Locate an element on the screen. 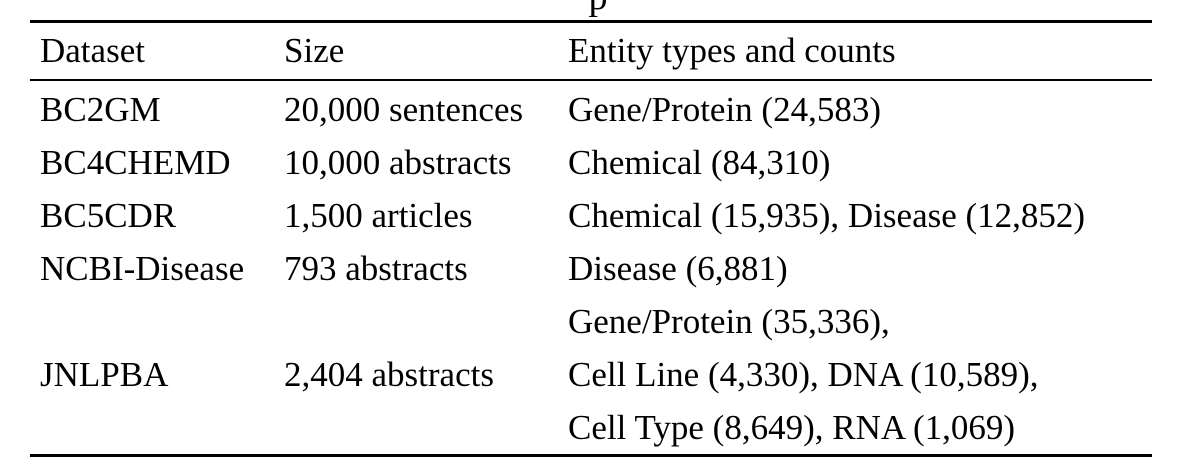  header-rule is located at coordinates (591, 80).